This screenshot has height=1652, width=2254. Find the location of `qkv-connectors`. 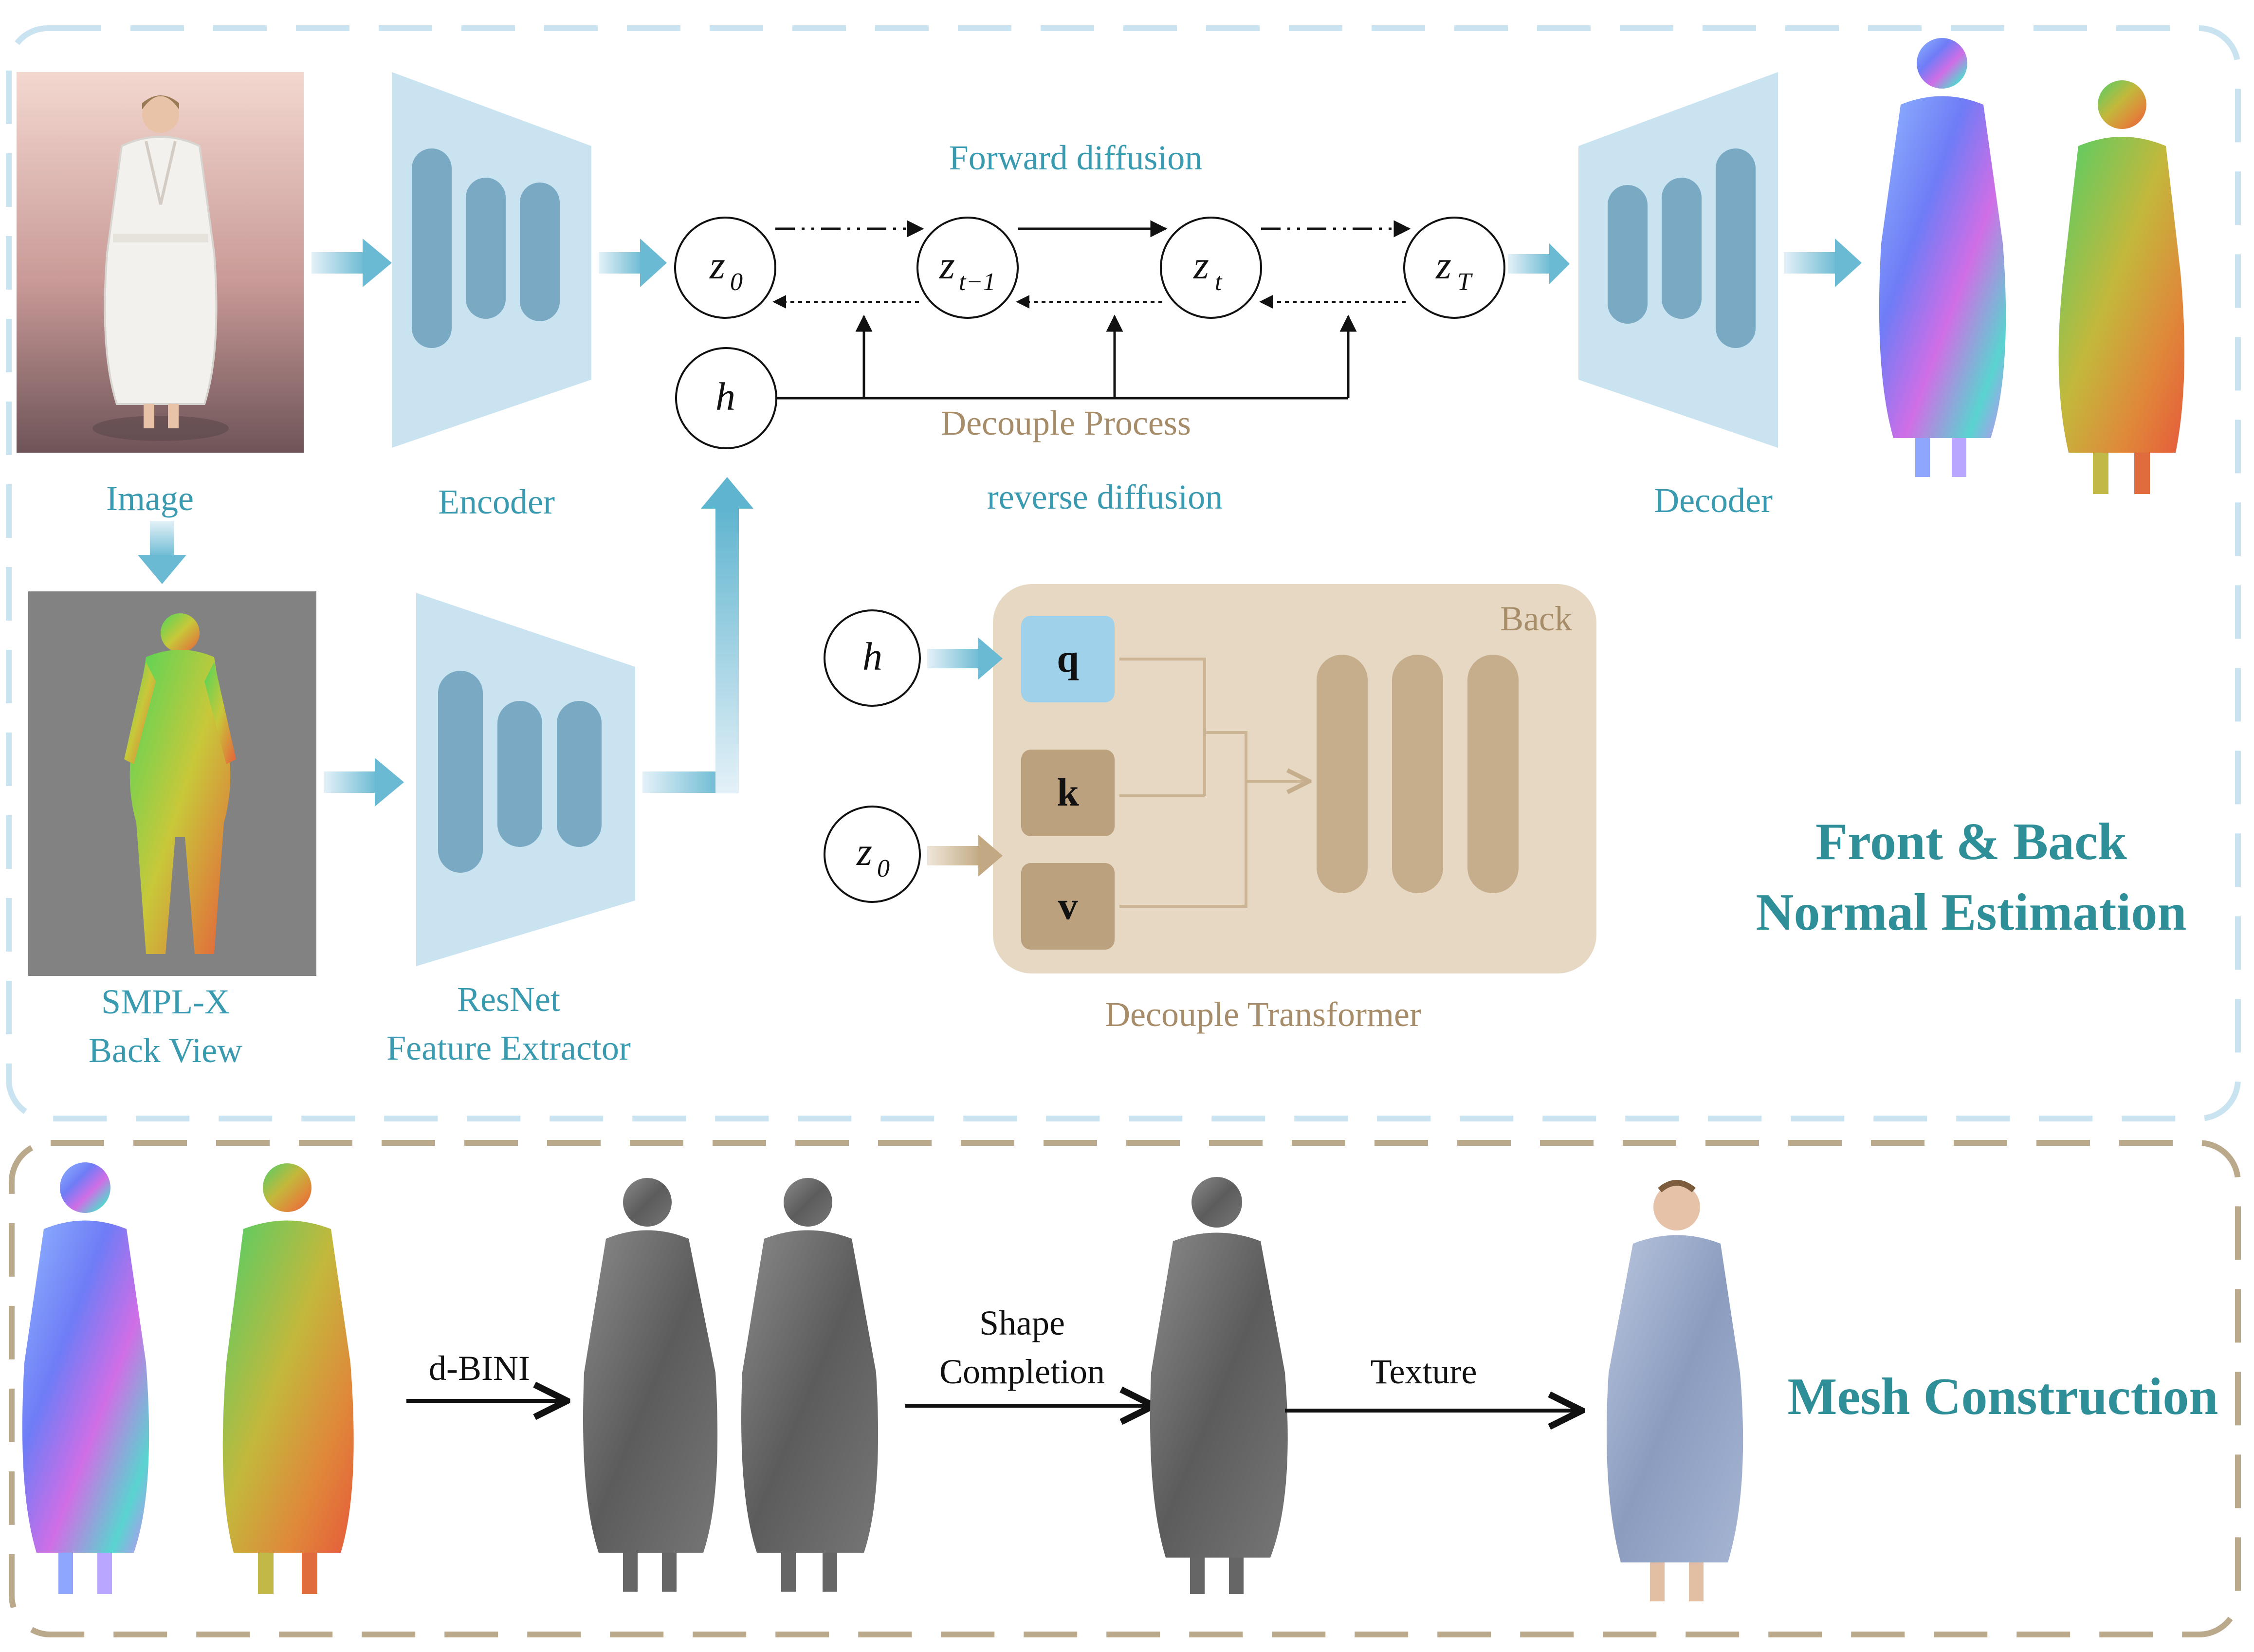

qkv-connectors is located at coordinates (1214, 783).